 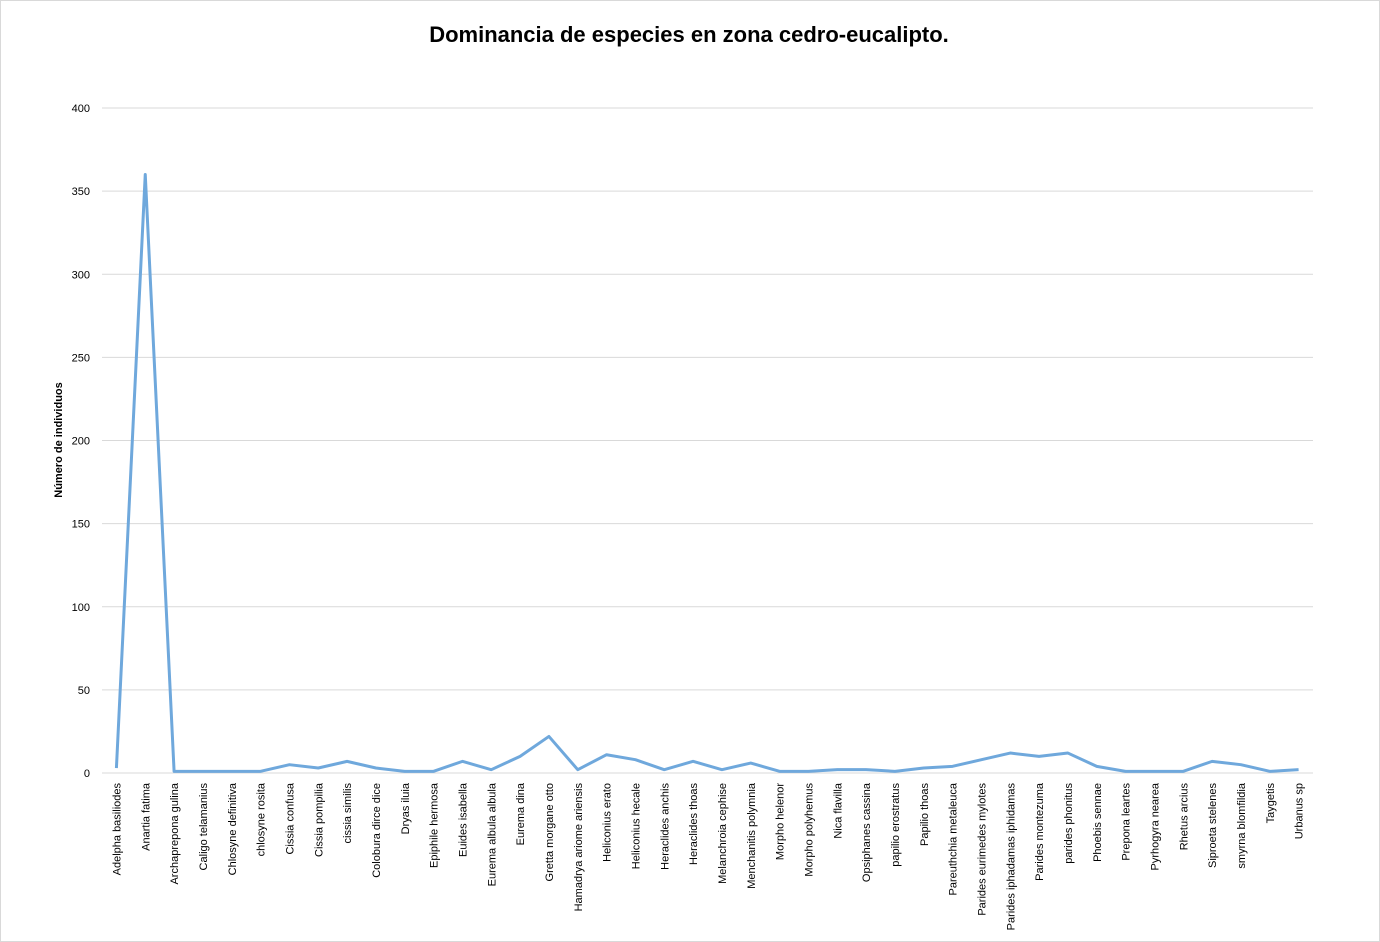 I want to click on x-tick-label: Opsiphanes cassina, so click(x=867, y=832).